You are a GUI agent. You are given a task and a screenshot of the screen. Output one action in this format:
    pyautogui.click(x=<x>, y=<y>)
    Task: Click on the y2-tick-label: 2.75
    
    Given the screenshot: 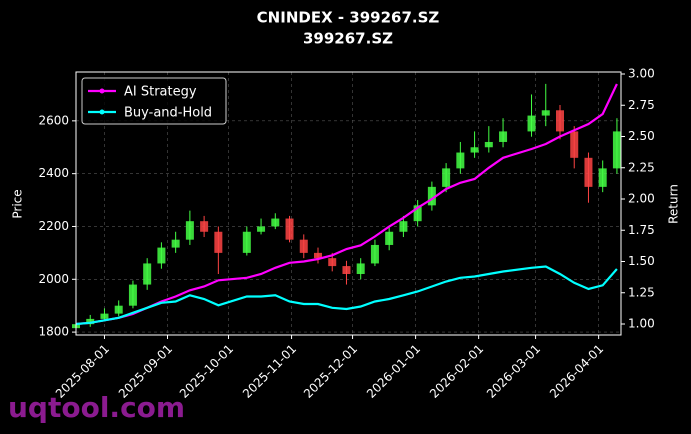 What is the action you would take?
    pyautogui.click(x=641, y=105)
    